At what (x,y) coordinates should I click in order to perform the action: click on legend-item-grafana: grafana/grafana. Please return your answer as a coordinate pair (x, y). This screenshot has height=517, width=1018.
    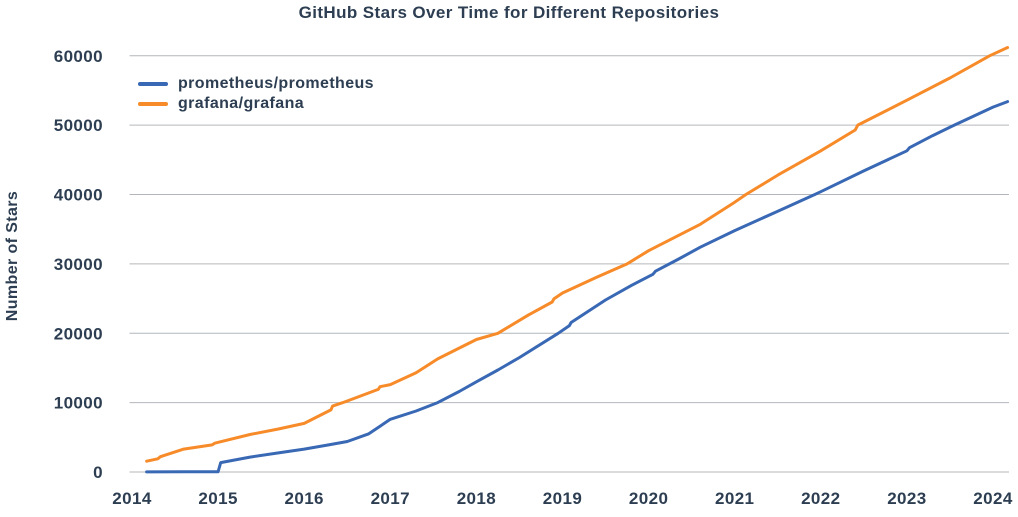
    Looking at the image, I should click on (256, 104).